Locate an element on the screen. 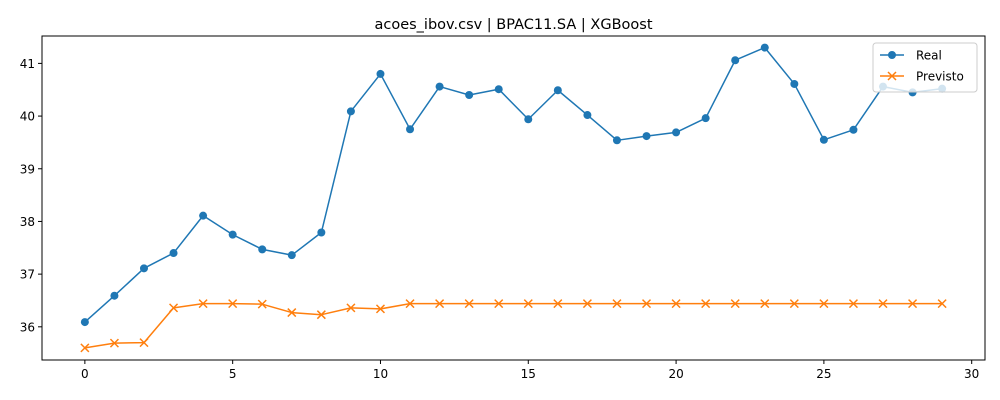 This screenshot has width=1000, height=400. y-axis: 36 37 38 39 40 41 is located at coordinates (31, 195).